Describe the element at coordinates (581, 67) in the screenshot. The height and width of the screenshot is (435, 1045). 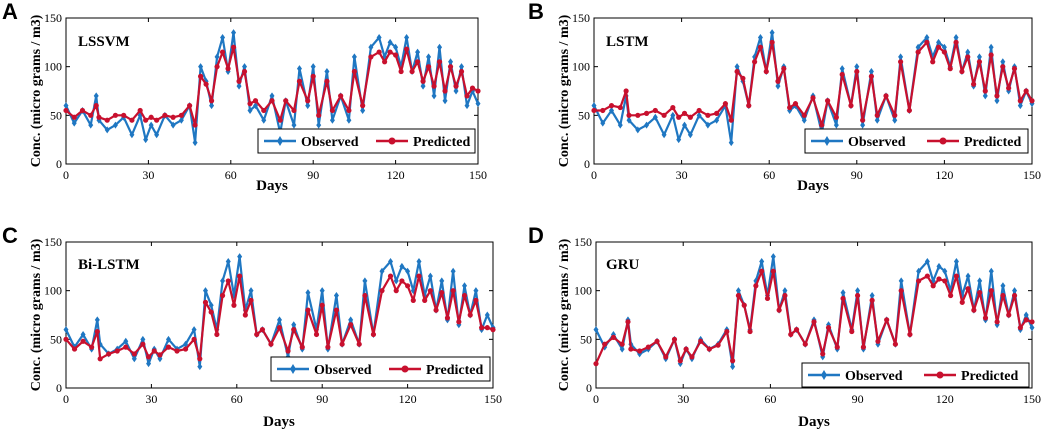
I see `y-tick-label: 100` at that location.